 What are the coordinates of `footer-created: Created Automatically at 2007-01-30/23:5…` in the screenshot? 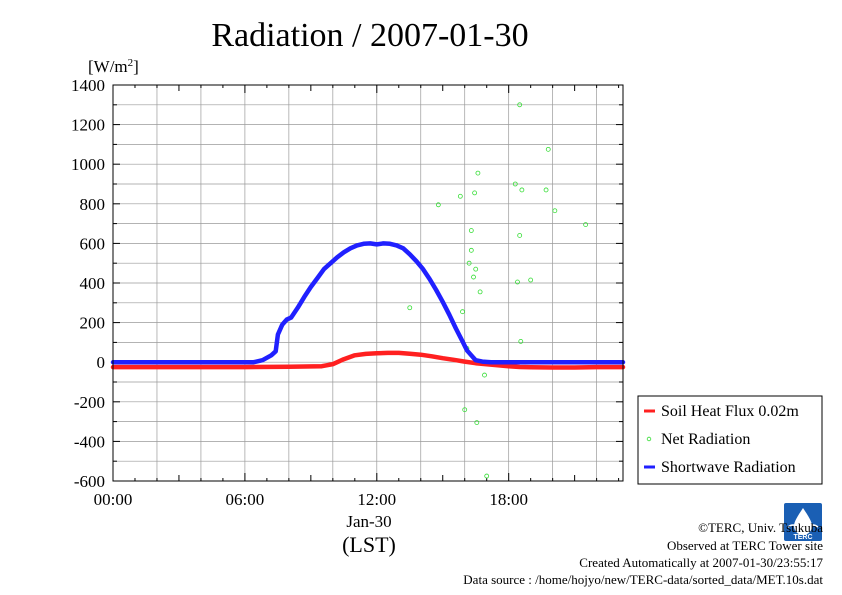 It's located at (701, 562).